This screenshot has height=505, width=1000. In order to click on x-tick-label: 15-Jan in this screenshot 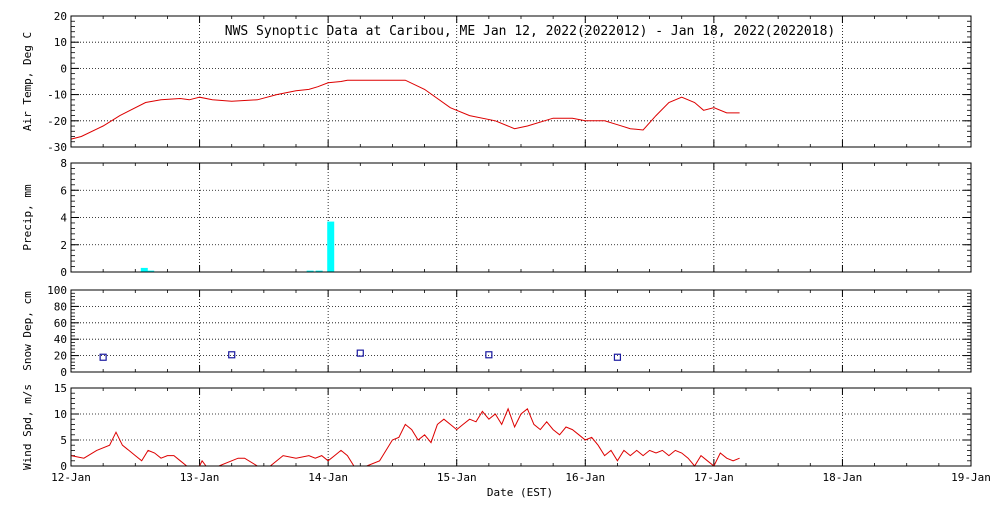, I will do `click(457, 477)`.